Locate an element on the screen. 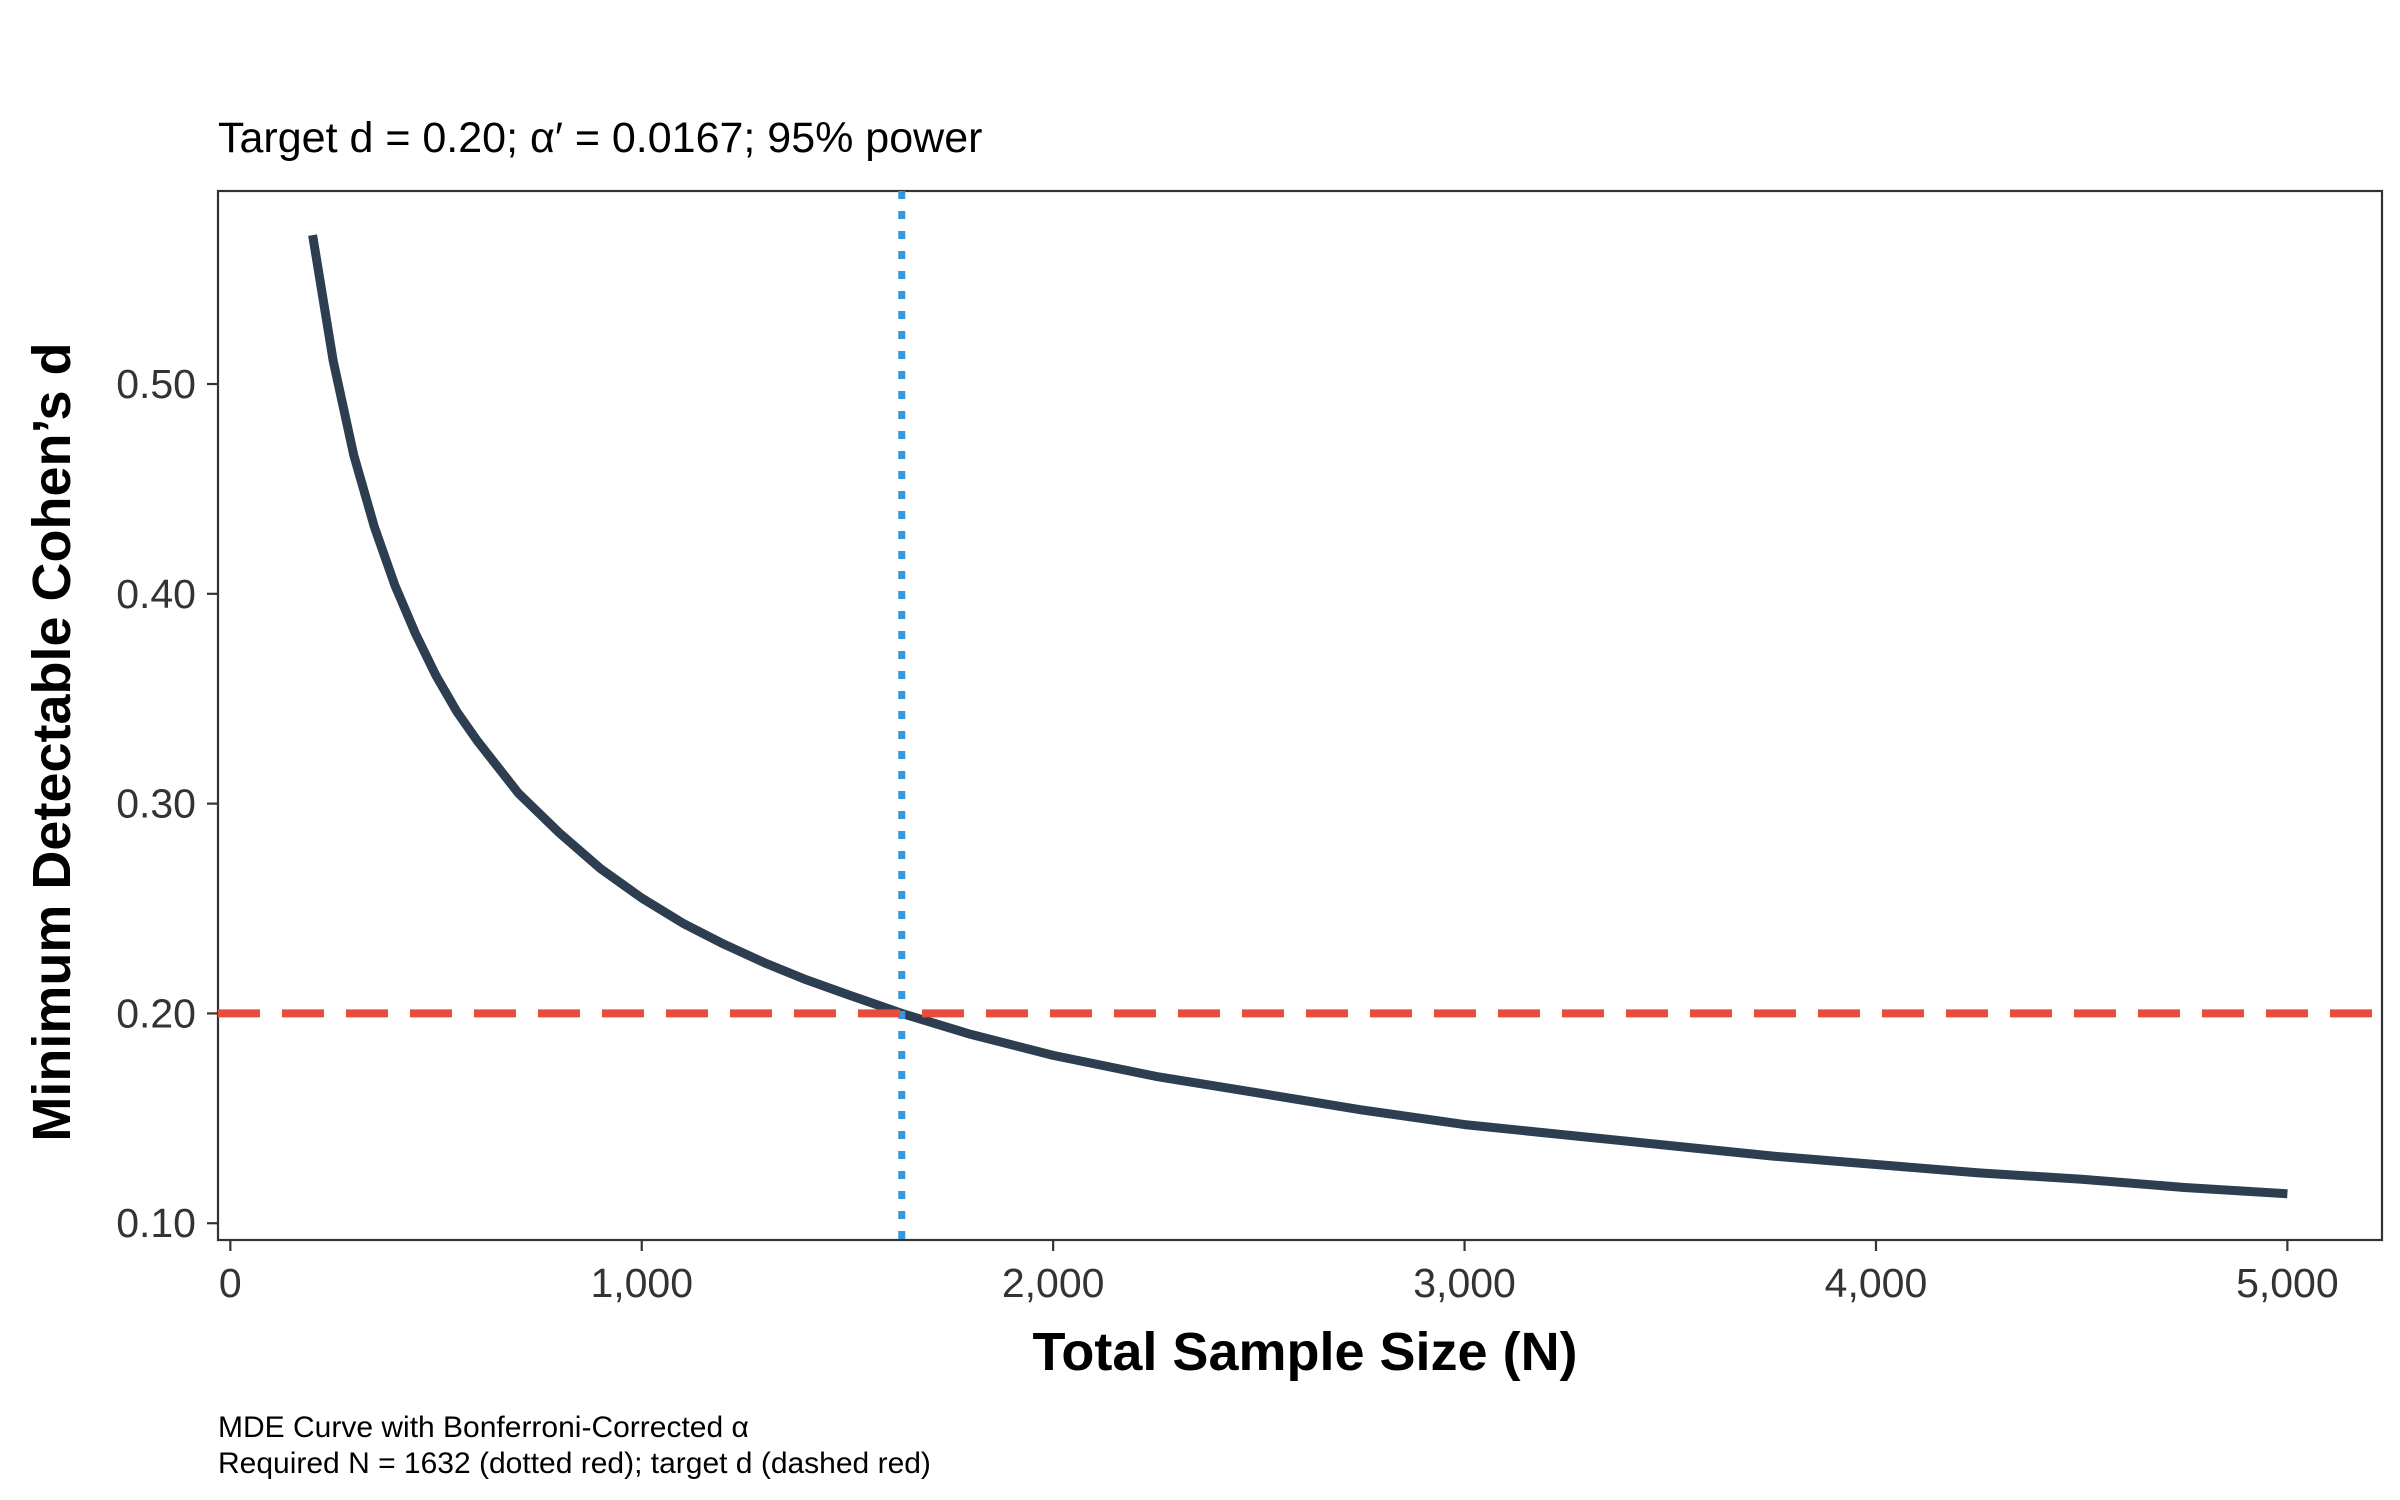 This screenshot has width=2400, height=1500. x-axis: 0 1,000 2,000 3,000 4,000 5,000 is located at coordinates (1279, 1273).